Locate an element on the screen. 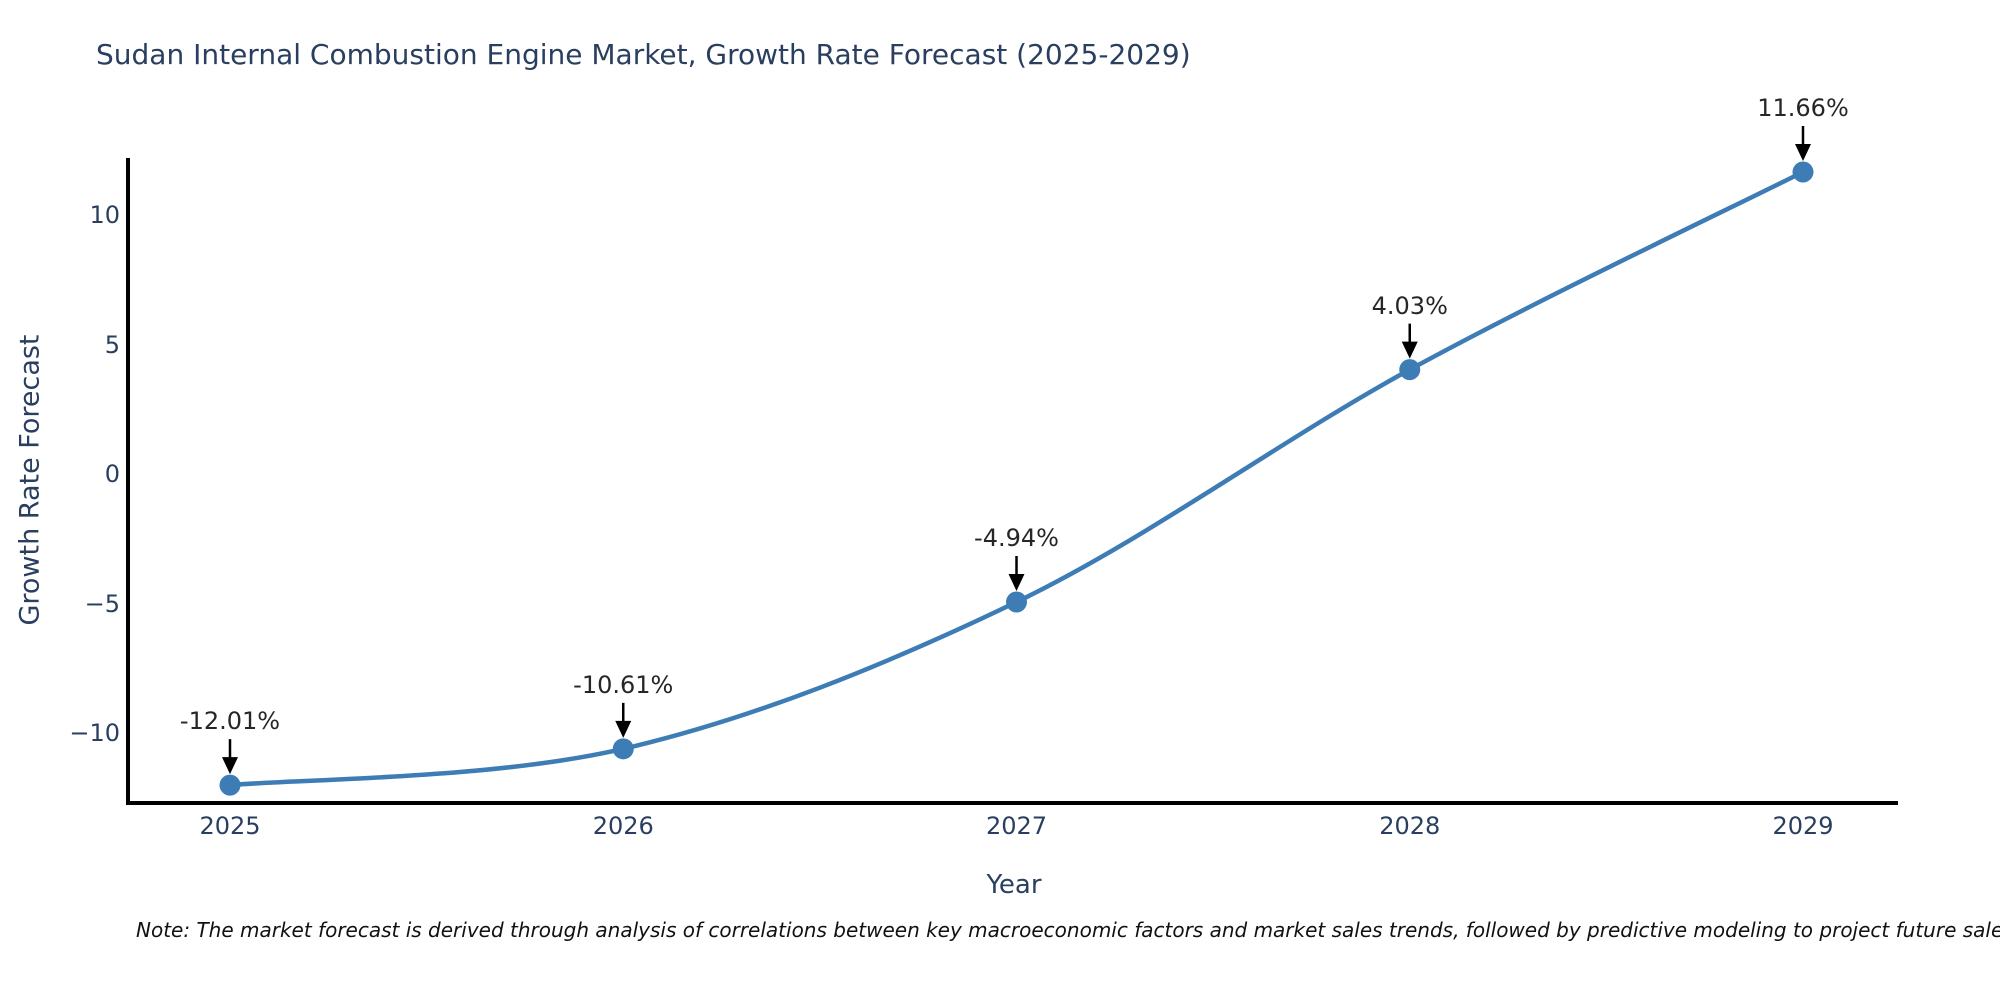 Image resolution: width=2000 pixels, height=1000 pixels. x-tick-label: 2026 is located at coordinates (623, 826).